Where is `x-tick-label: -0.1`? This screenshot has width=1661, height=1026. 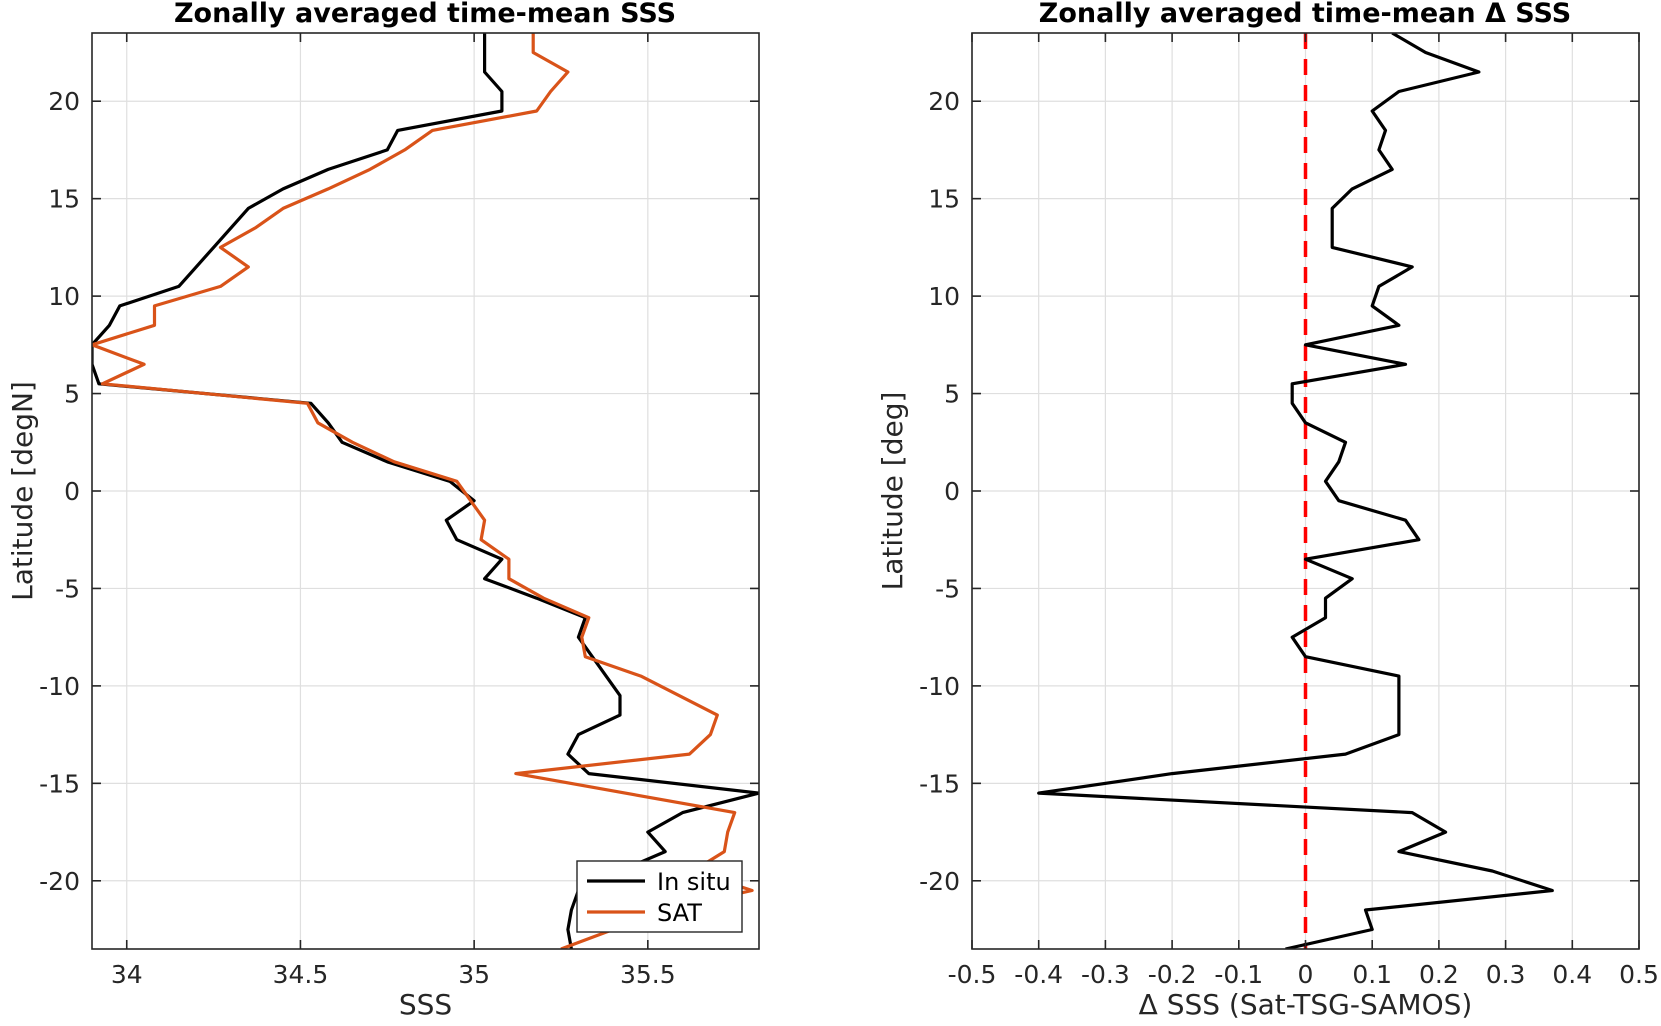 x-tick-label: -0.1 is located at coordinates (1238, 974).